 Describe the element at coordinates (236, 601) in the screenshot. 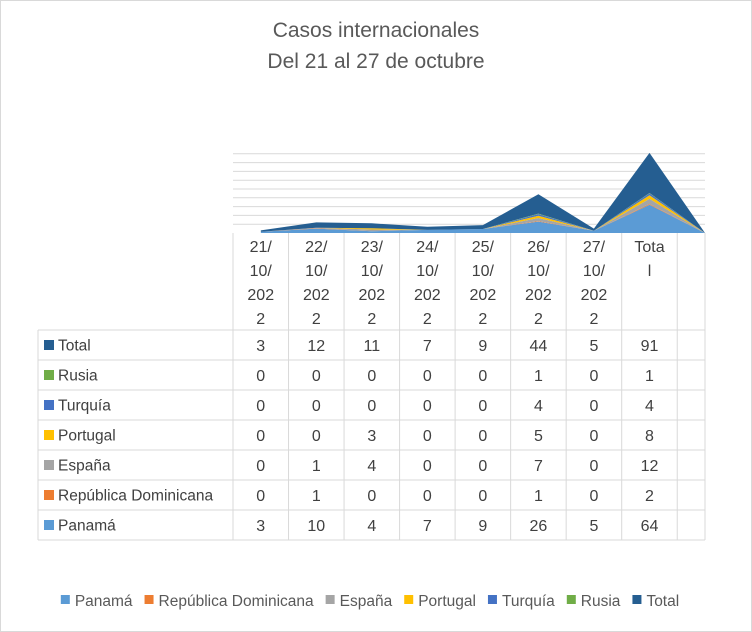

I see `legend-label-republica-dominicana: República Dominicana` at that location.